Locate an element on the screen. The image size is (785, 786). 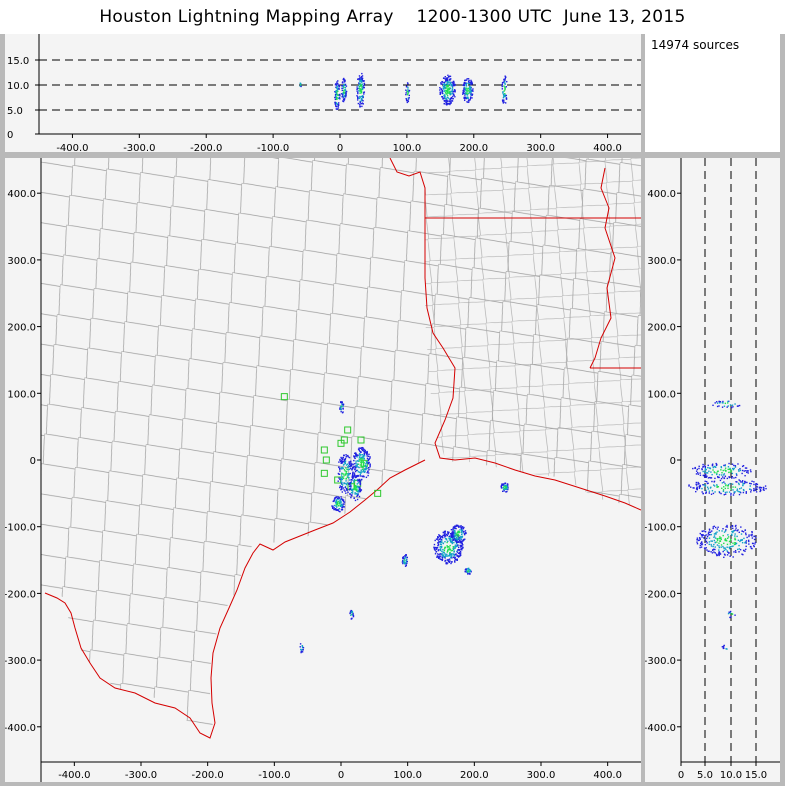
alt-x-tick-label: 10.0 is located at coordinates (731, 775).